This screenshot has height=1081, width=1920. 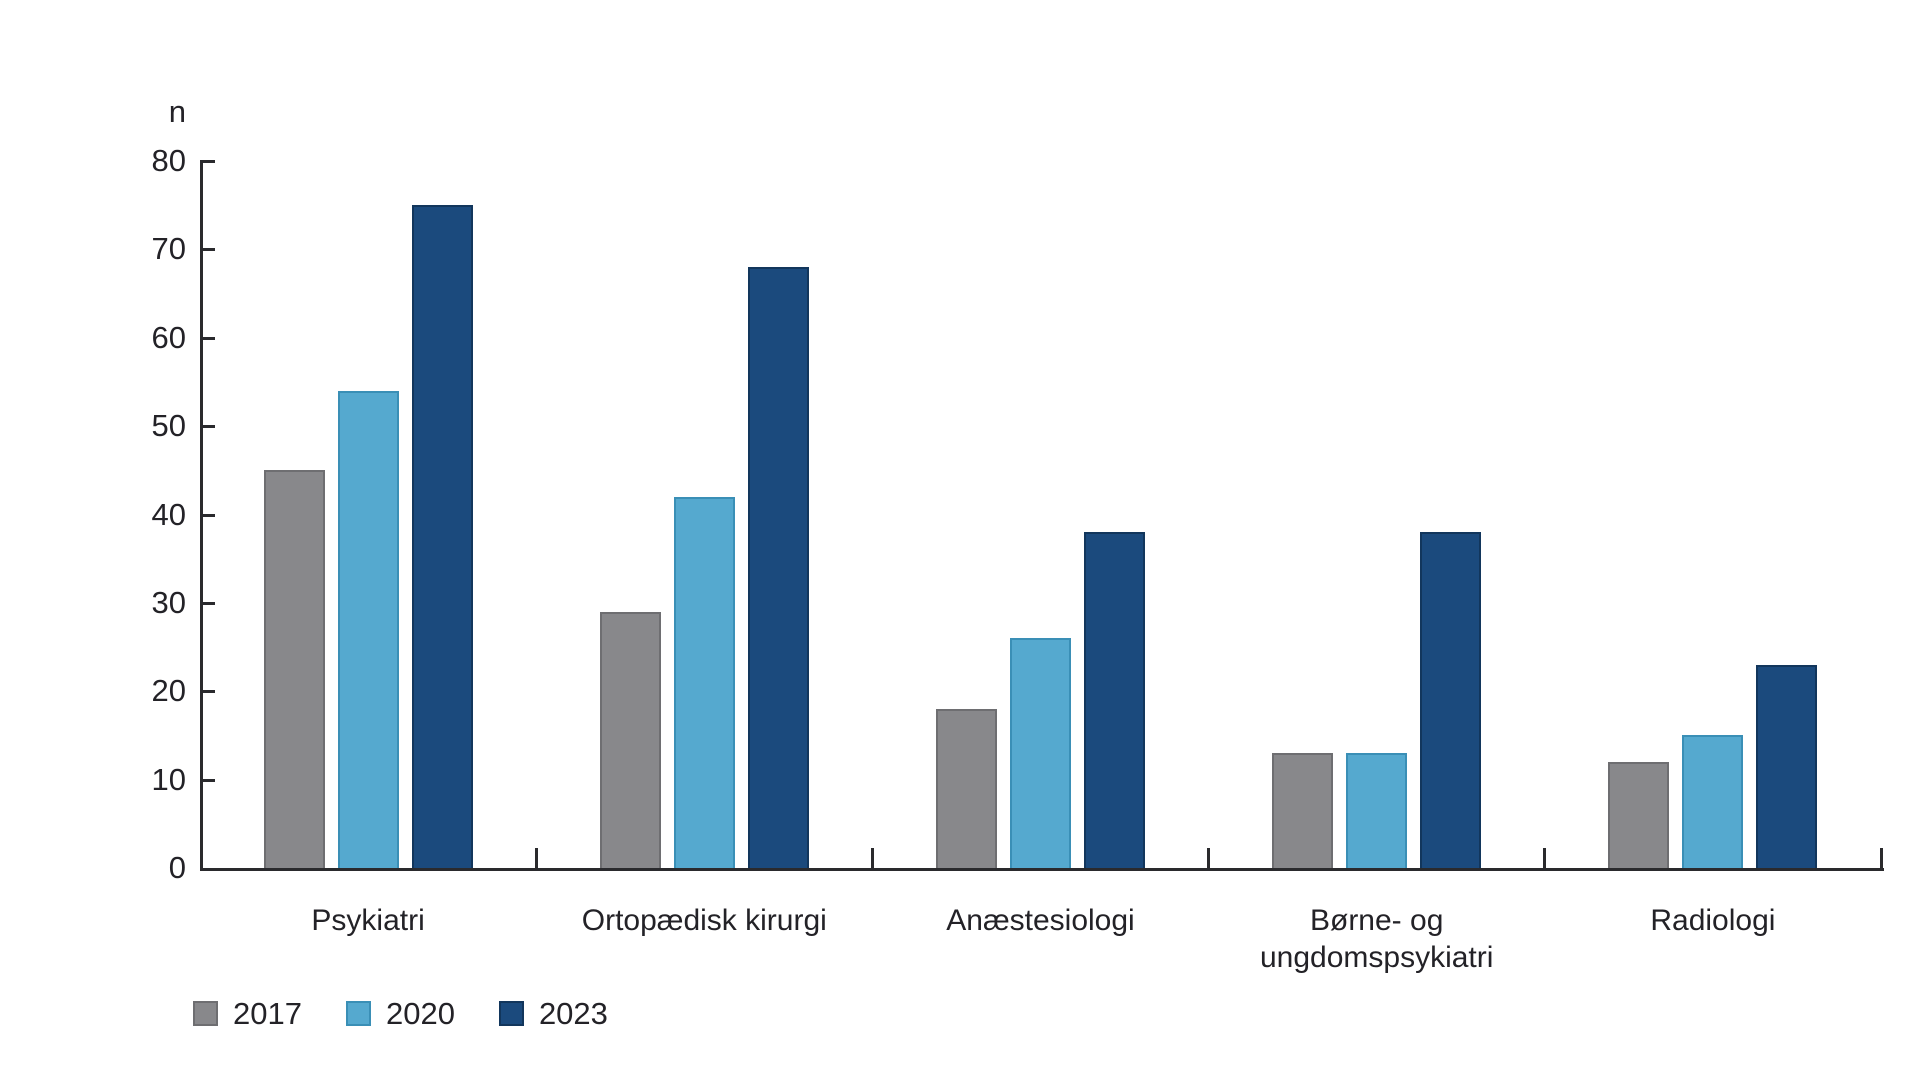 I want to click on legend-swatch-2020, so click(x=358, y=1013).